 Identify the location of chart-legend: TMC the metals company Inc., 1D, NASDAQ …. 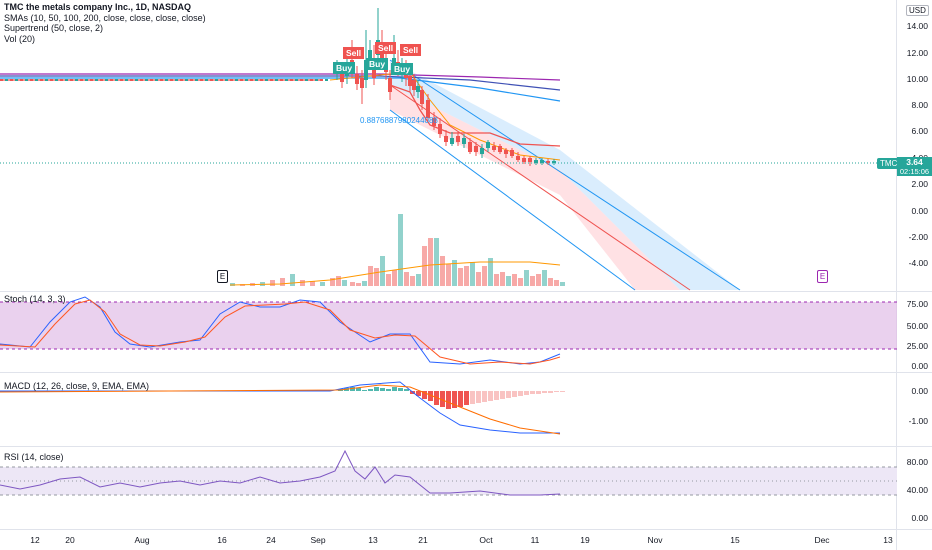
(105, 23).